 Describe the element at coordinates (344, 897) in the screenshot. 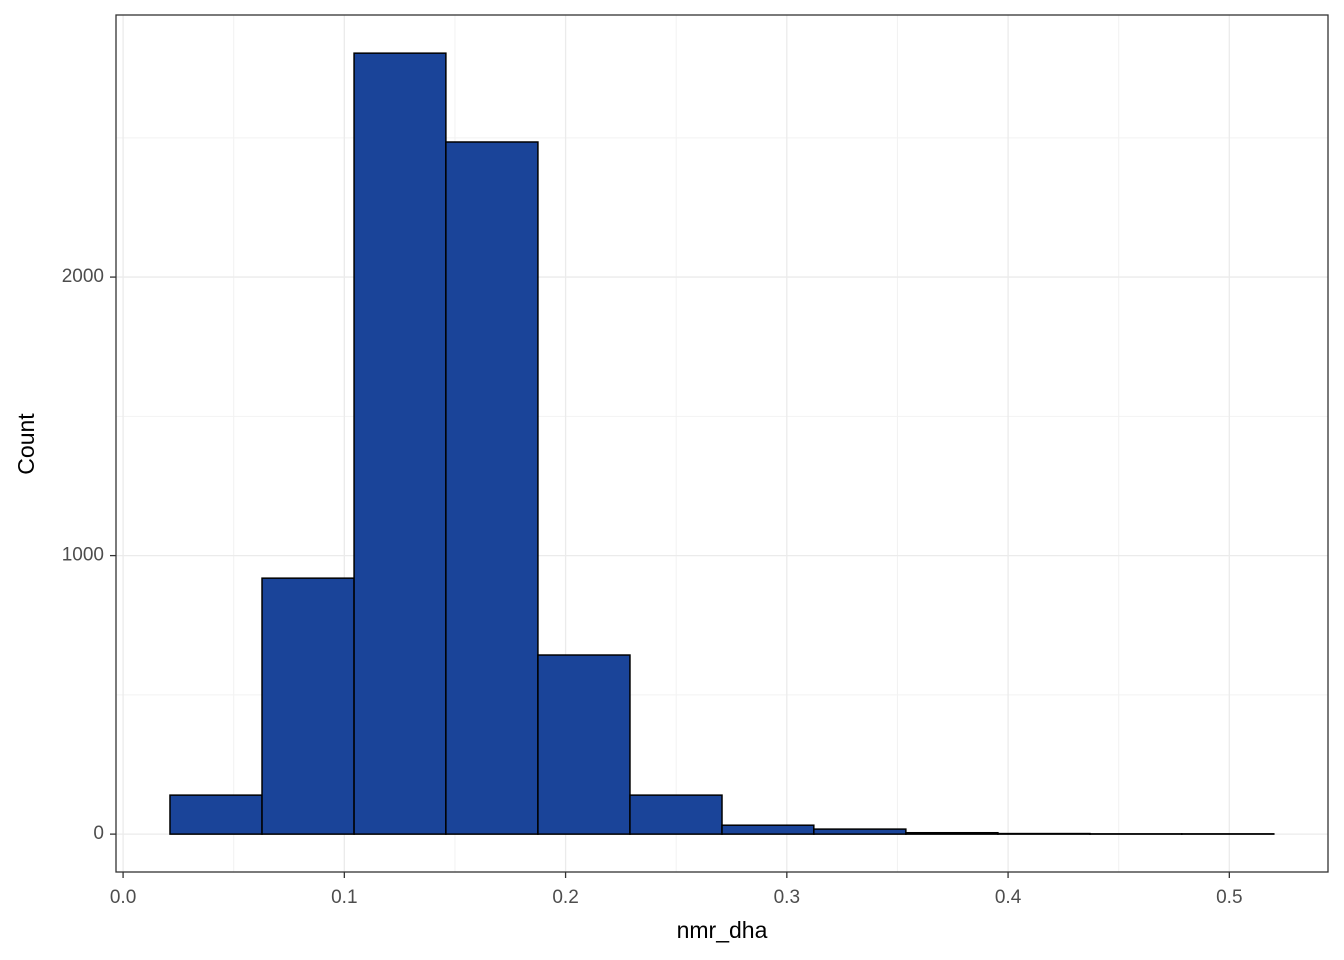

I see `x-tick-label: 0.1` at that location.